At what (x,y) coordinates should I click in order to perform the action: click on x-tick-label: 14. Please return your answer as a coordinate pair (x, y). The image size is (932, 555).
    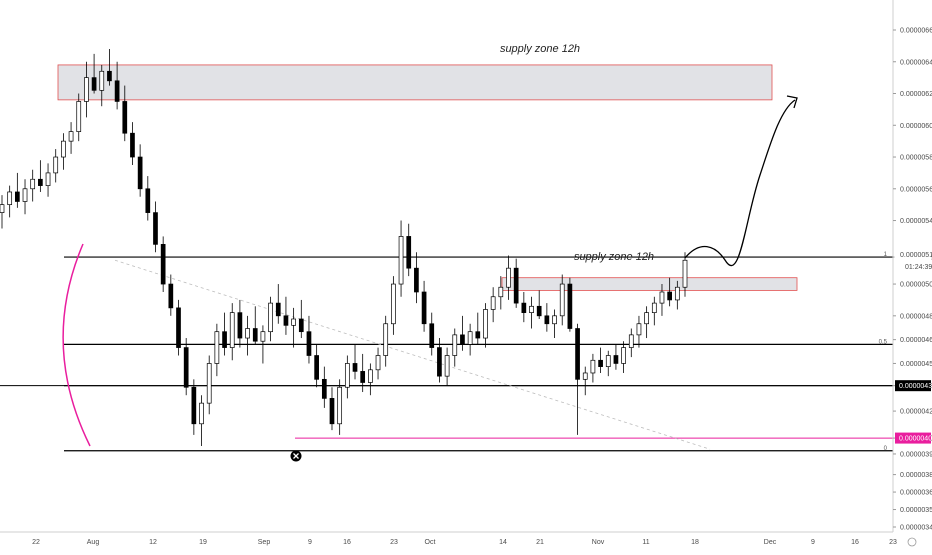
    Looking at the image, I should click on (503, 542).